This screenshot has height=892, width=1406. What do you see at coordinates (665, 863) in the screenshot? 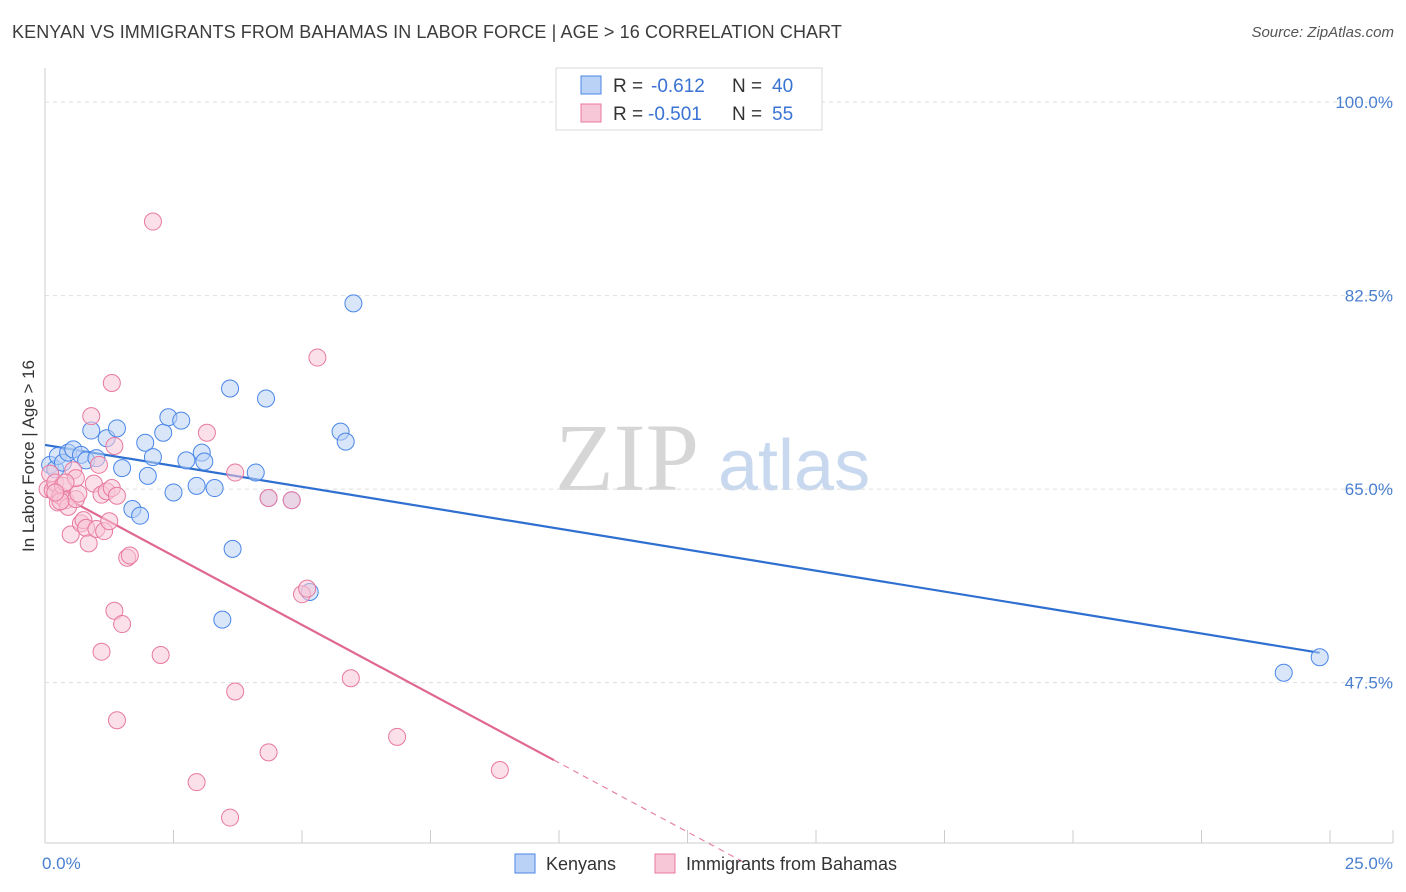
I see `bottom-legend-swatch-bahamas` at bounding box center [665, 863].